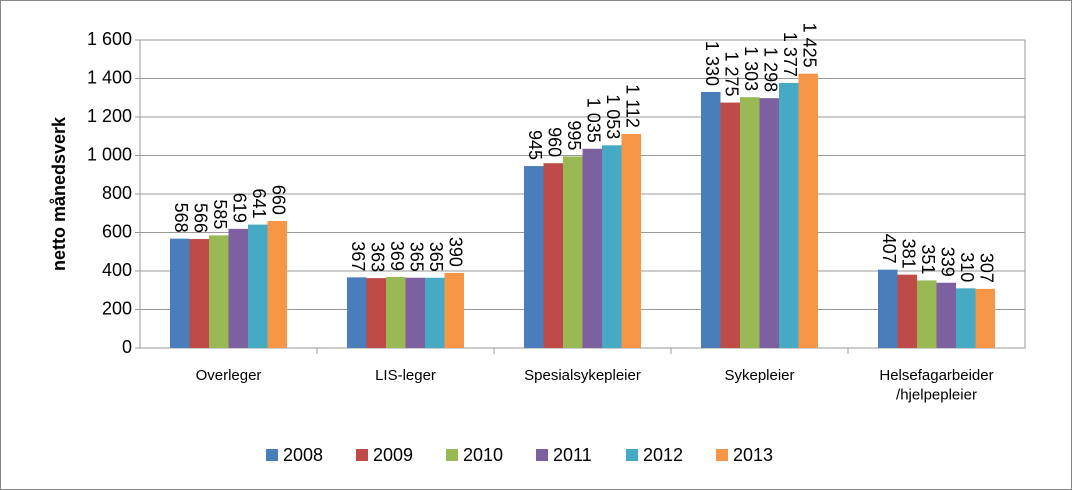 Image resolution: width=1072 pixels, height=490 pixels. What do you see at coordinates (613, 116) in the screenshot?
I see `data-label: 1 053` at bounding box center [613, 116].